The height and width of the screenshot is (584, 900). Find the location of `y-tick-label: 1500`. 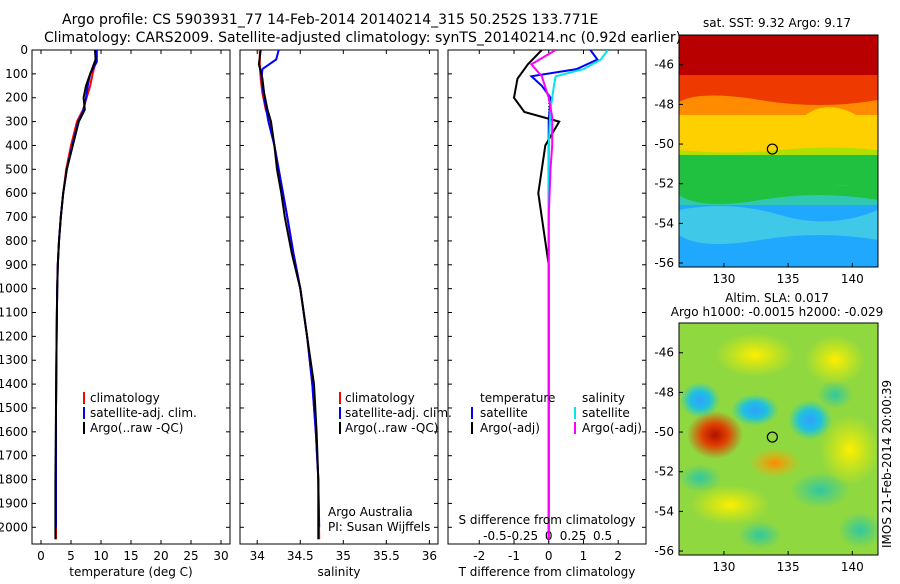

y-tick-label: 1500 is located at coordinates (14, 408).